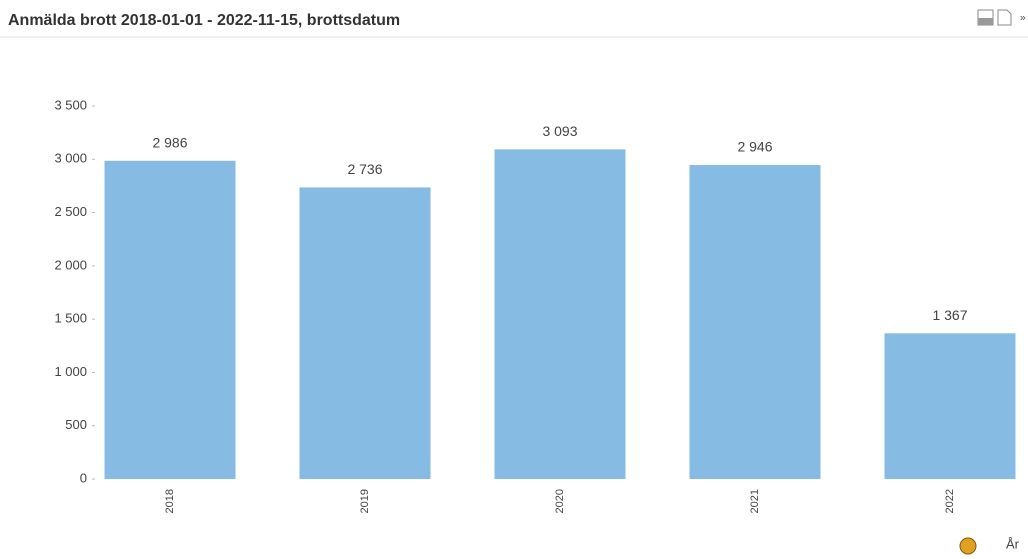 The height and width of the screenshot is (559, 1028). Describe the element at coordinates (559, 131) in the screenshot. I see `data-label: 3 093` at that location.